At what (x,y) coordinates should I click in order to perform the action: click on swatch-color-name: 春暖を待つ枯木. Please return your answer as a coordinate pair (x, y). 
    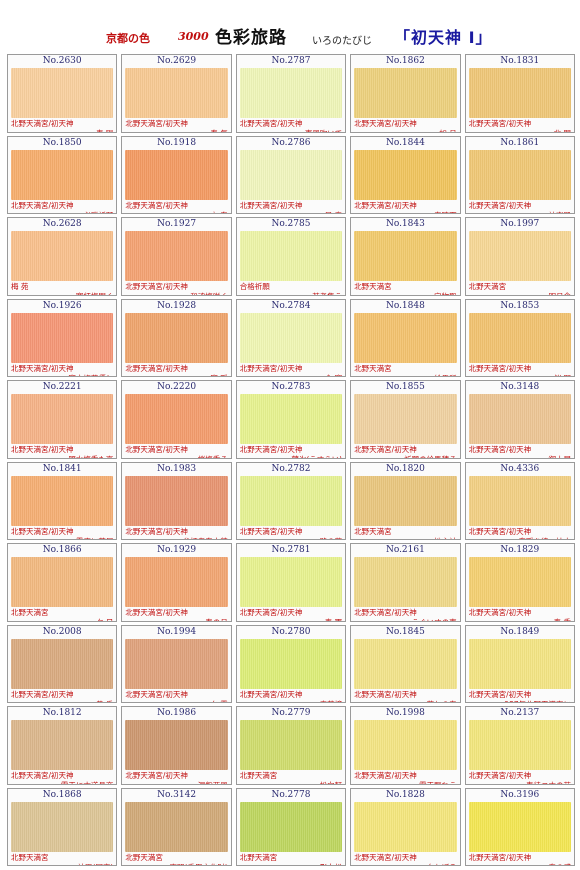
    Looking at the image, I should click on (520, 538).